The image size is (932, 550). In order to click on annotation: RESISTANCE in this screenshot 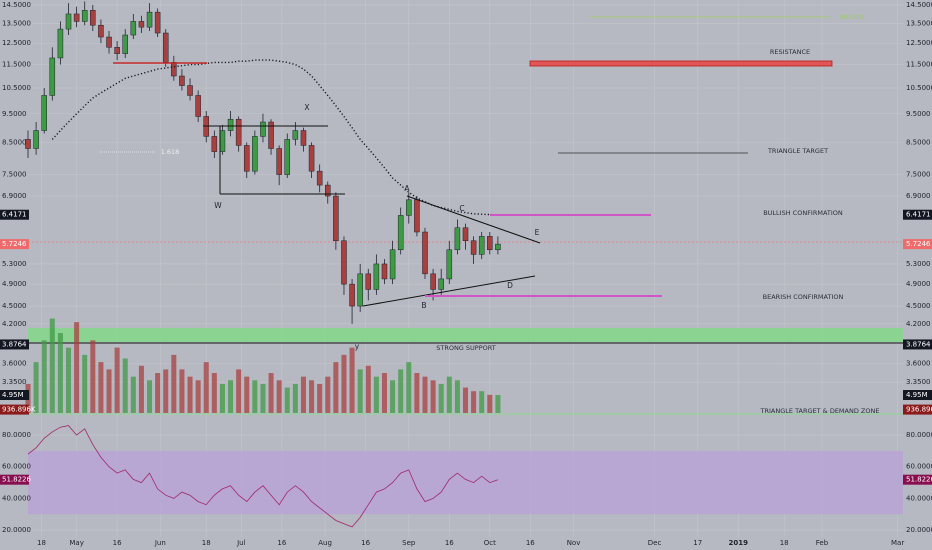, I will do `click(790, 52)`.